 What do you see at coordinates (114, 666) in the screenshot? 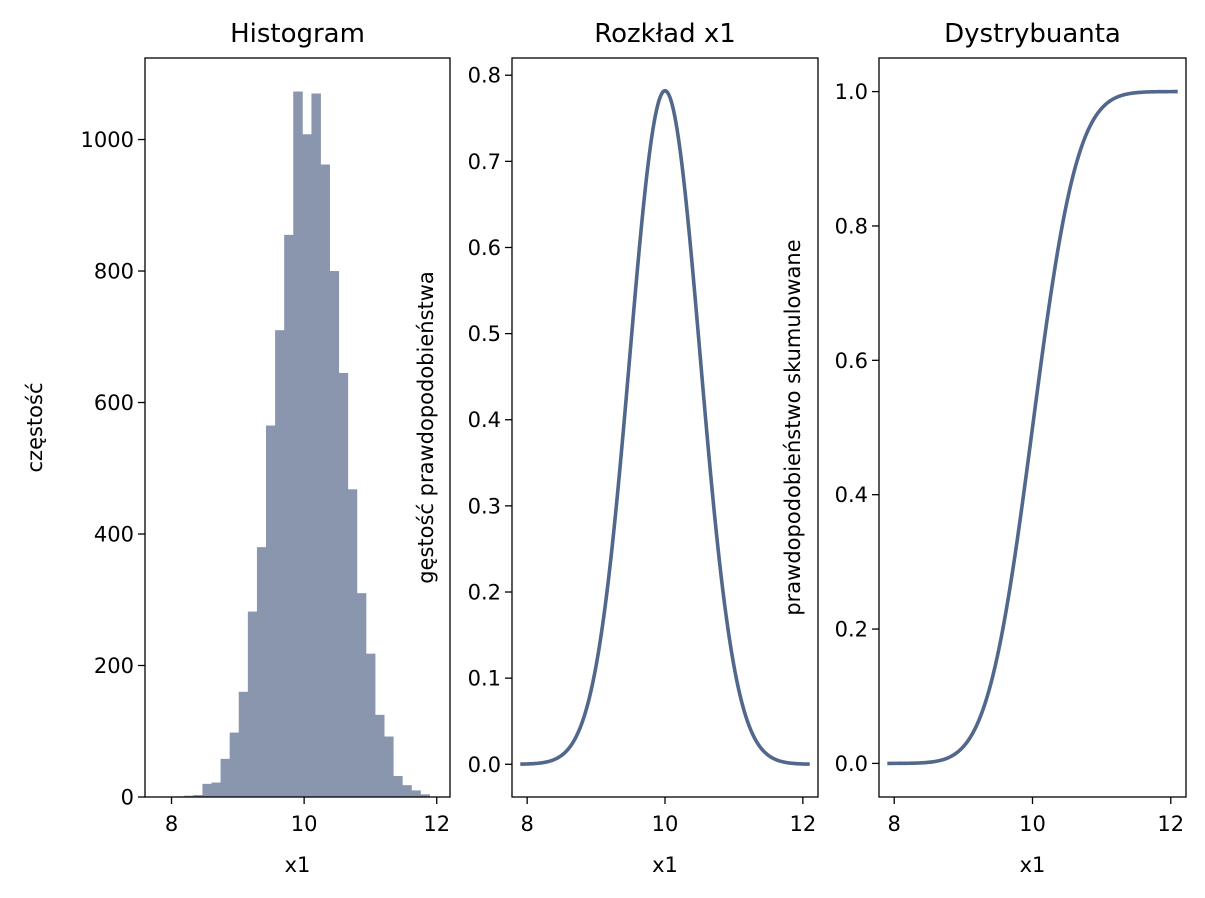
I see `y-tick-label: 200` at bounding box center [114, 666].